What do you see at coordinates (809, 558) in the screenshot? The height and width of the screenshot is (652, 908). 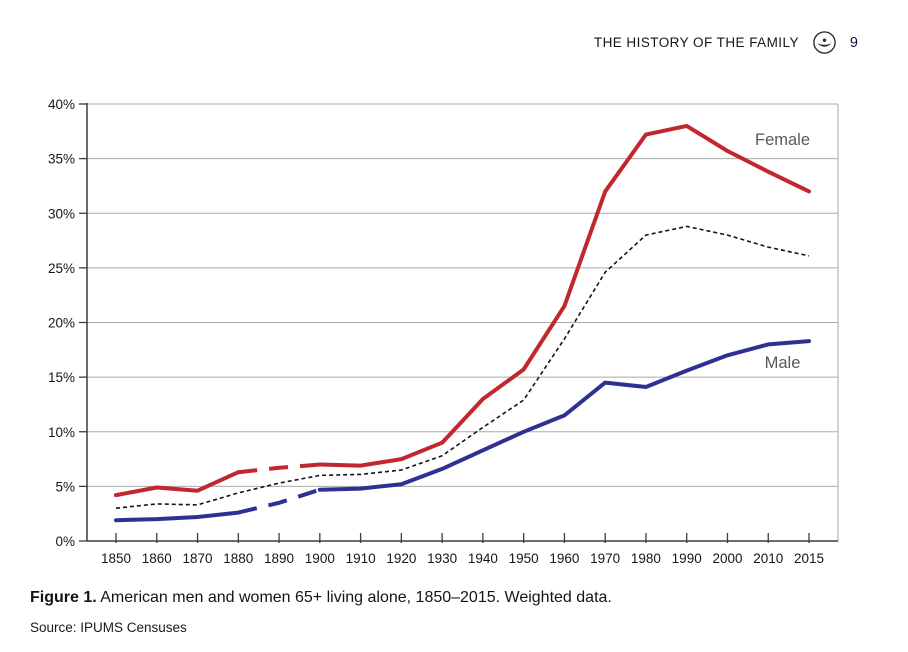 I see `x-tick-label: 2015` at bounding box center [809, 558].